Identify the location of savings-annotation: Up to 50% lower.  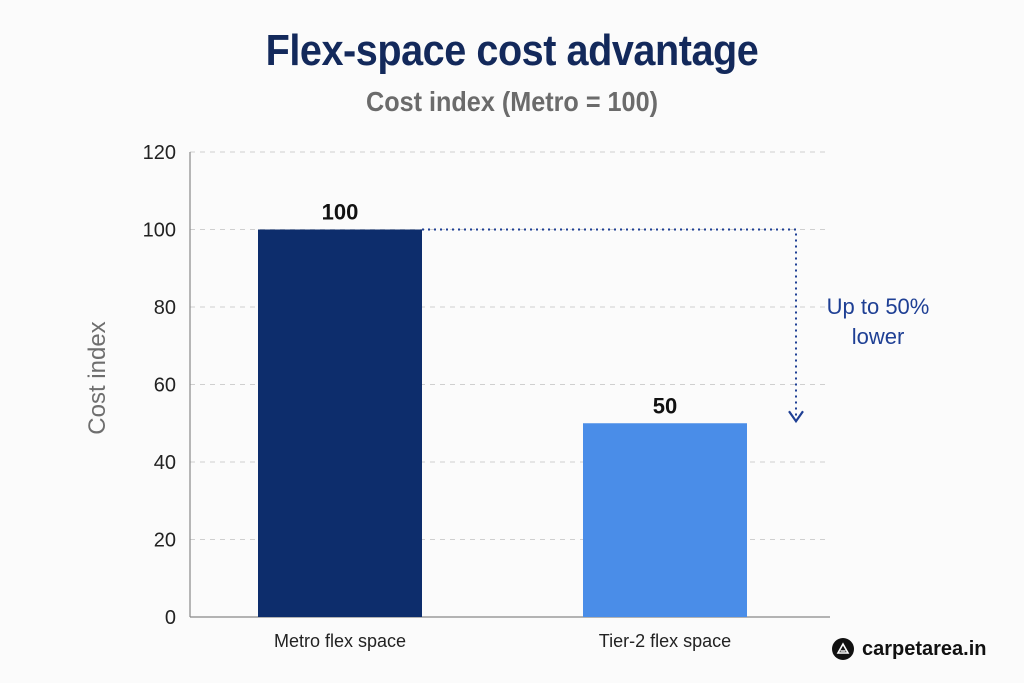
(878, 322).